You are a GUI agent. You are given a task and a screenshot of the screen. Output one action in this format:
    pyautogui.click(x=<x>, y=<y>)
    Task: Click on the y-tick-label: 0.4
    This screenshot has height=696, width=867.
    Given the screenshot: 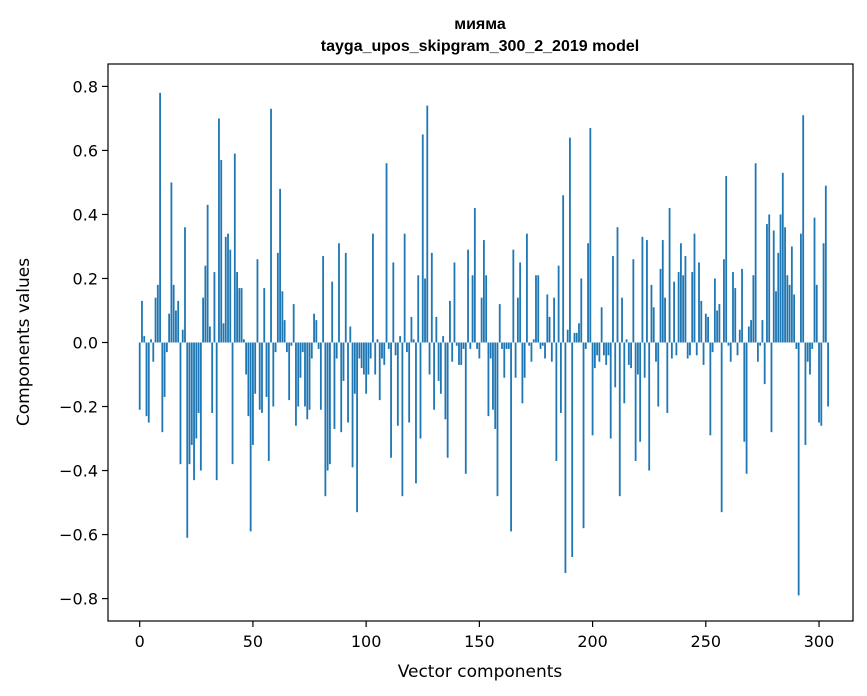 What is the action you would take?
    pyautogui.click(x=85, y=214)
    